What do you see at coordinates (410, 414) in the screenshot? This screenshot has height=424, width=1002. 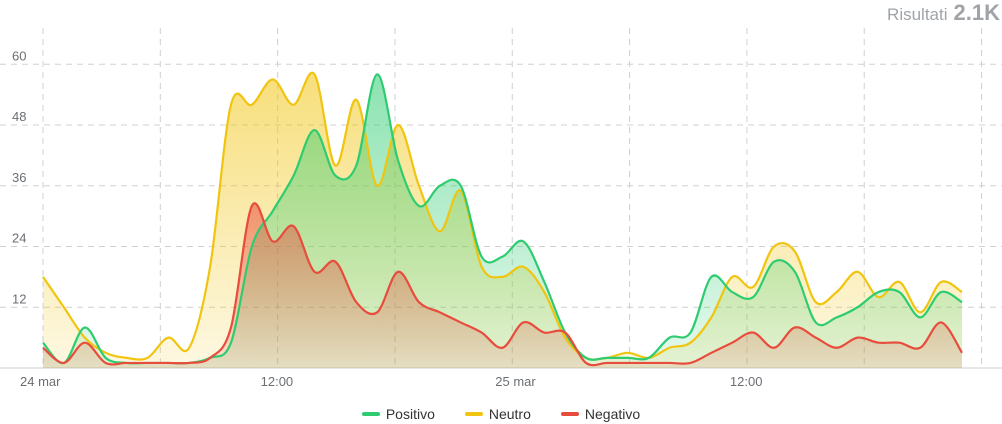 I see `legend-label: Positivo` at bounding box center [410, 414].